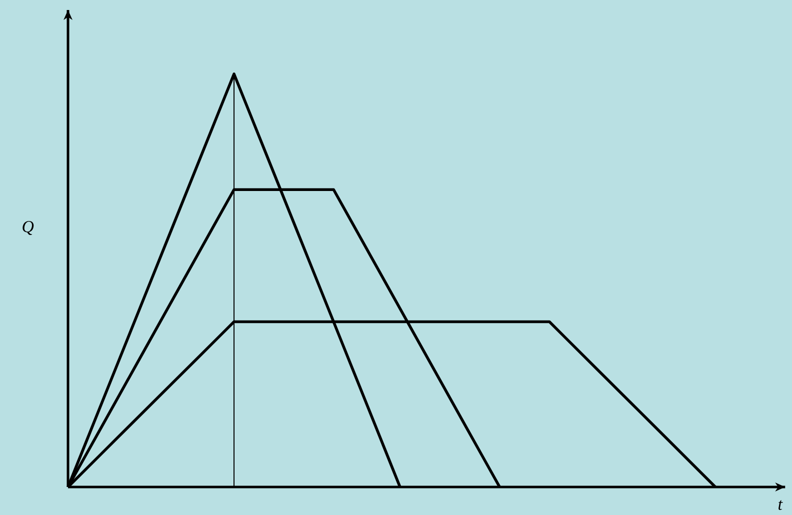 Image resolution: width=792 pixels, height=515 pixels. I want to click on x-axis-title: t, so click(780, 505).